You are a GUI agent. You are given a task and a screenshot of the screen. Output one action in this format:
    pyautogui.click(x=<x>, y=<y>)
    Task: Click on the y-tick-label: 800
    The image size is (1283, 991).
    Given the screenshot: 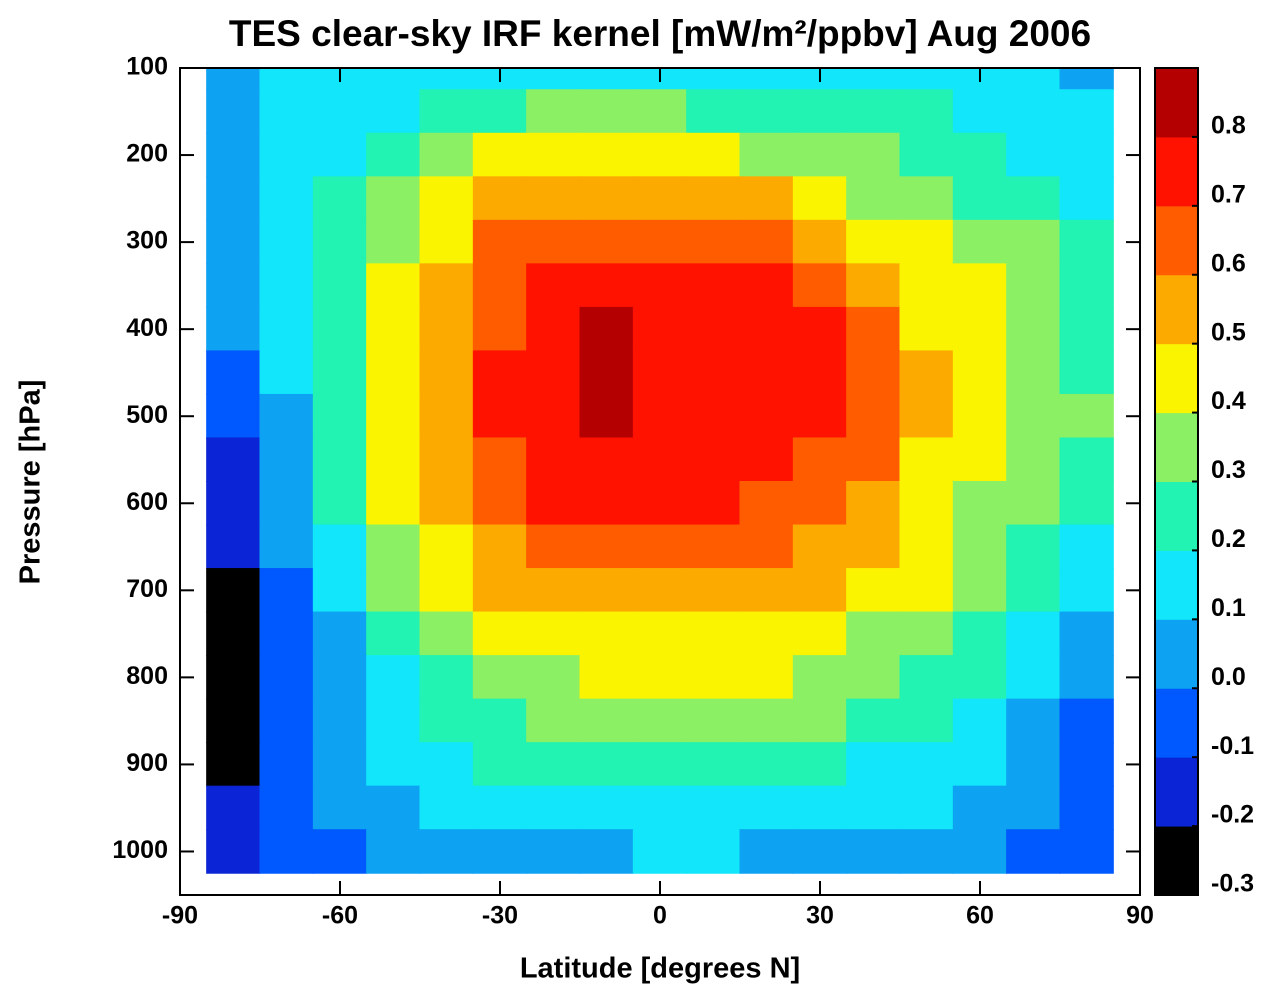 What is the action you would take?
    pyautogui.click(x=147, y=676)
    